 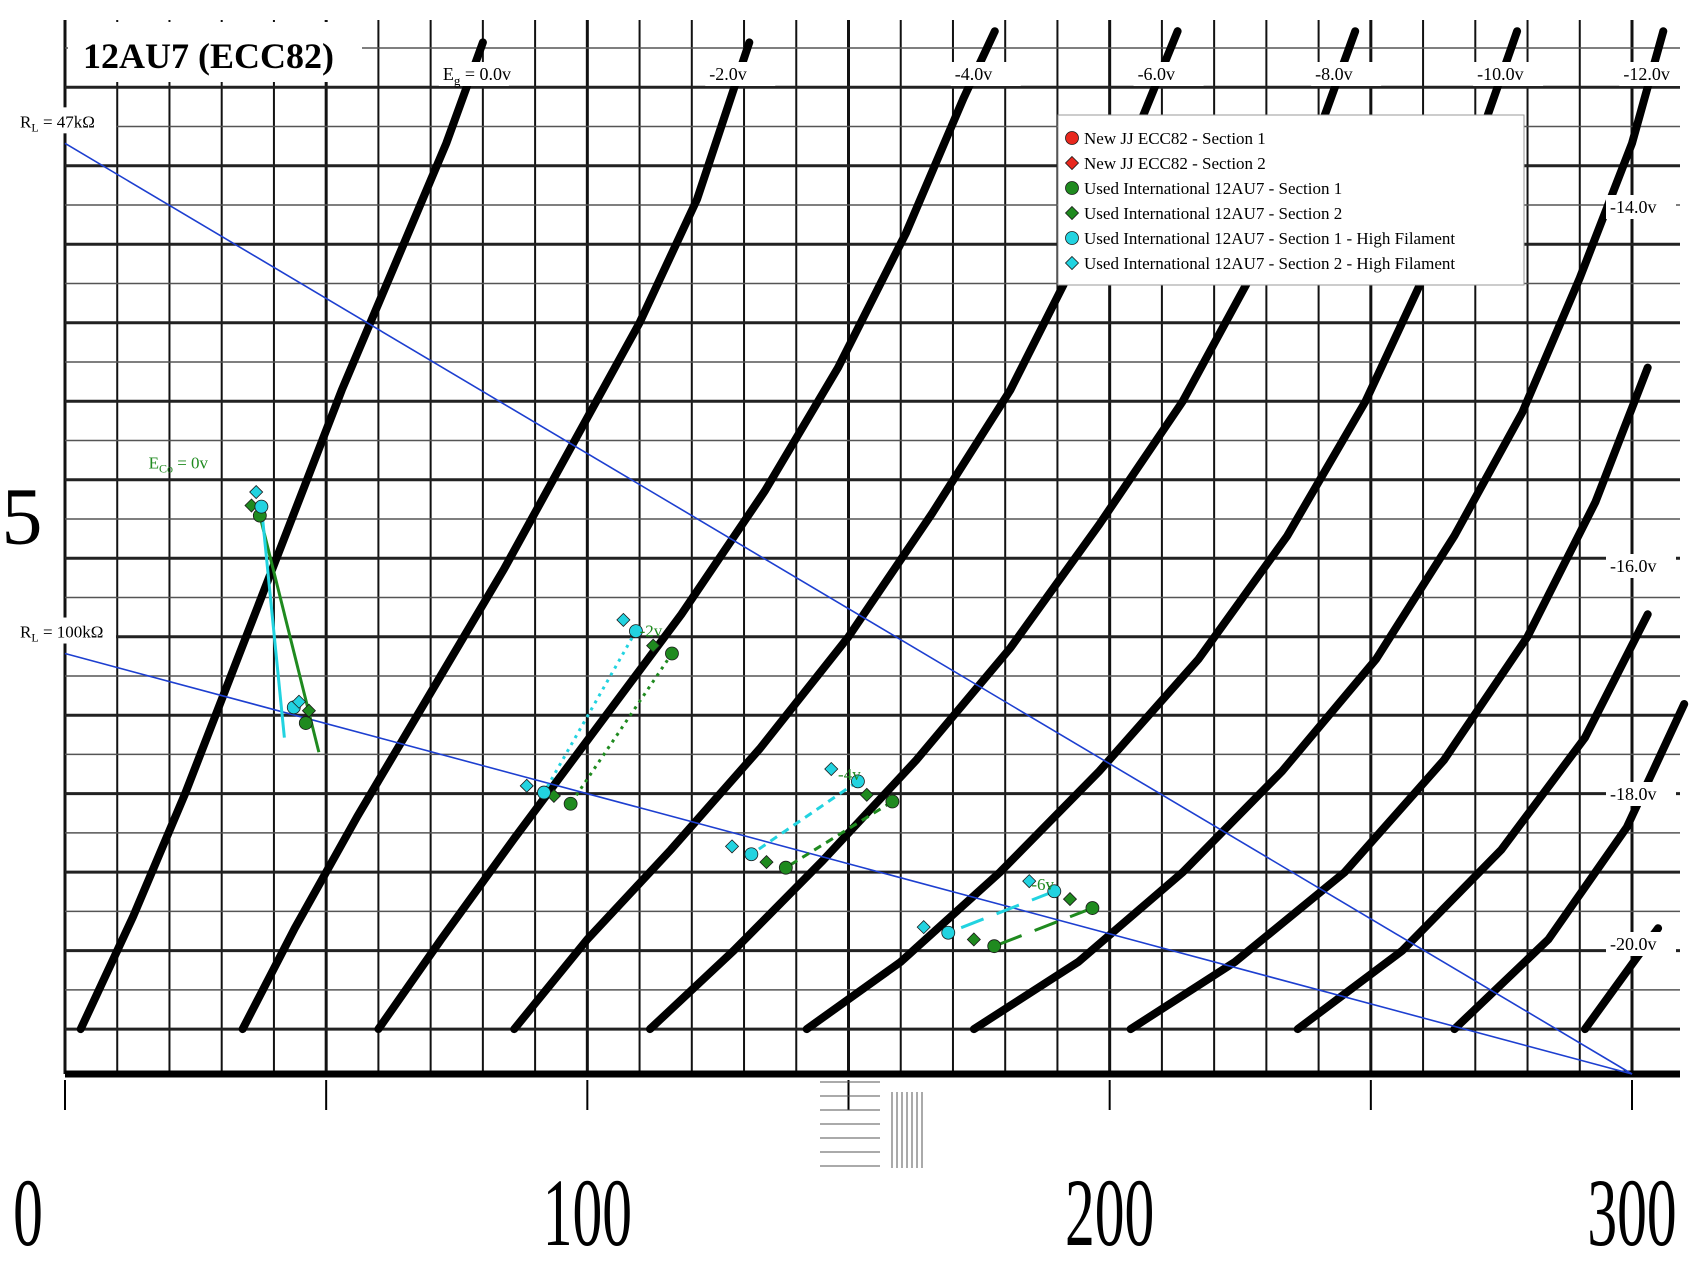 I want to click on legend-label: New JJ ECC82 - Section 2, so click(x=1175, y=163).